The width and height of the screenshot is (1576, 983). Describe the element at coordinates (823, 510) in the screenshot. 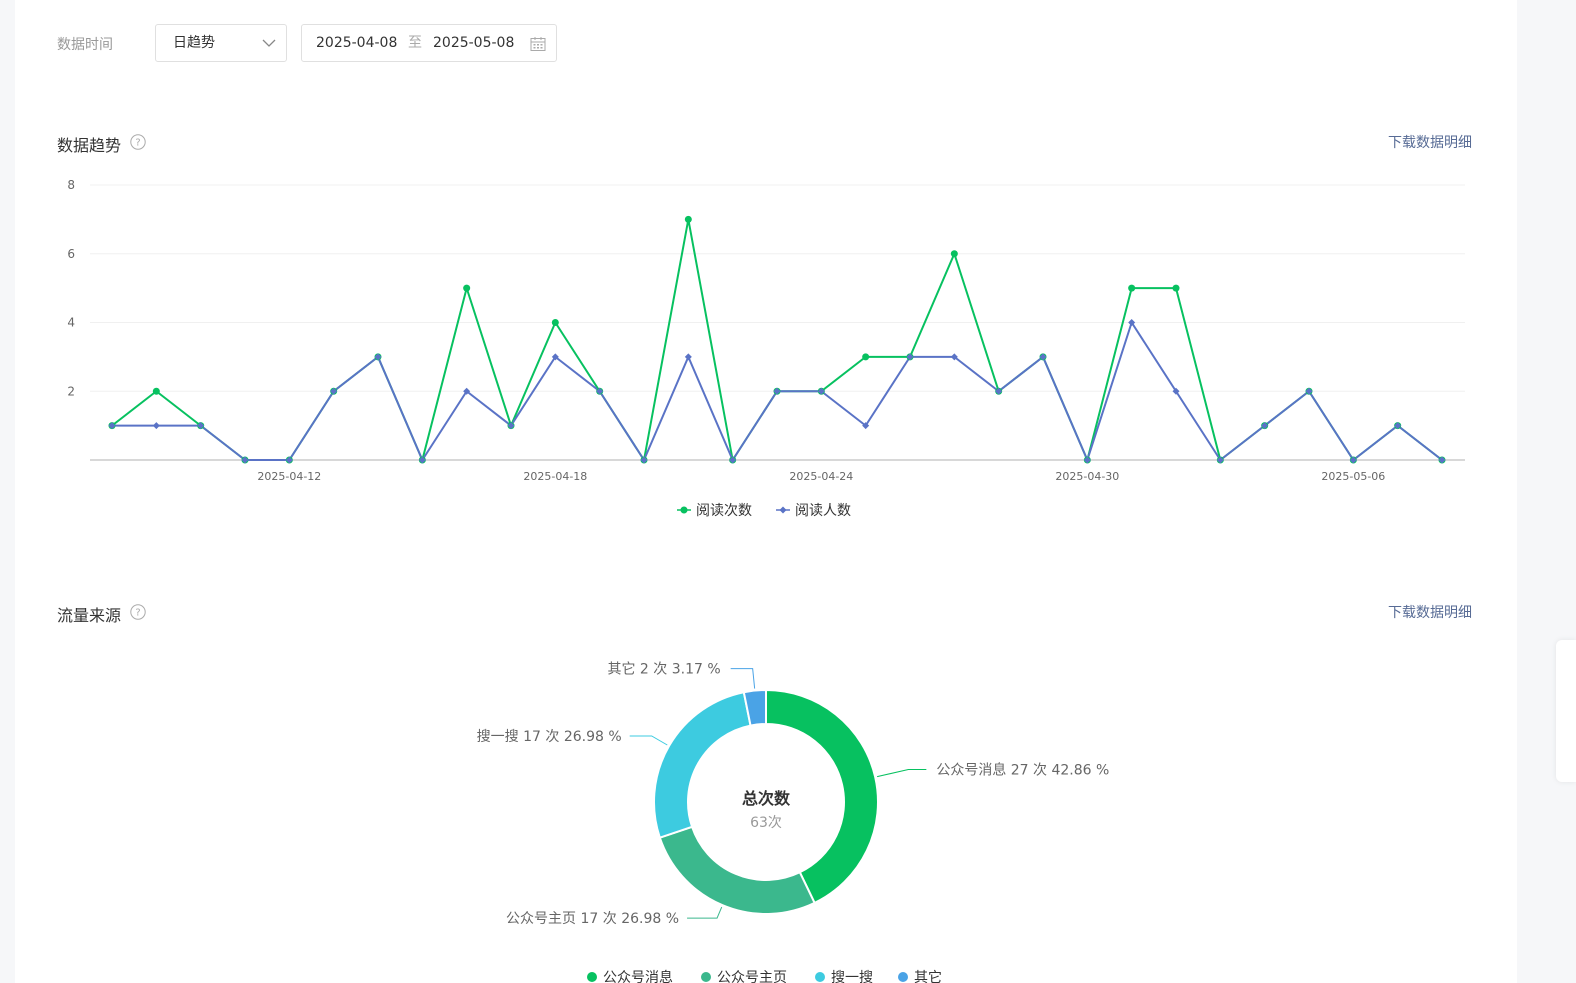

I see `legend-label: 阅读人数` at that location.